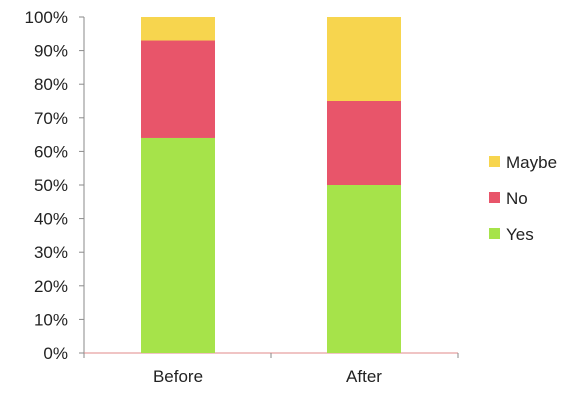  Describe the element at coordinates (364, 59) in the screenshot. I see `bar-after-maybe` at that location.